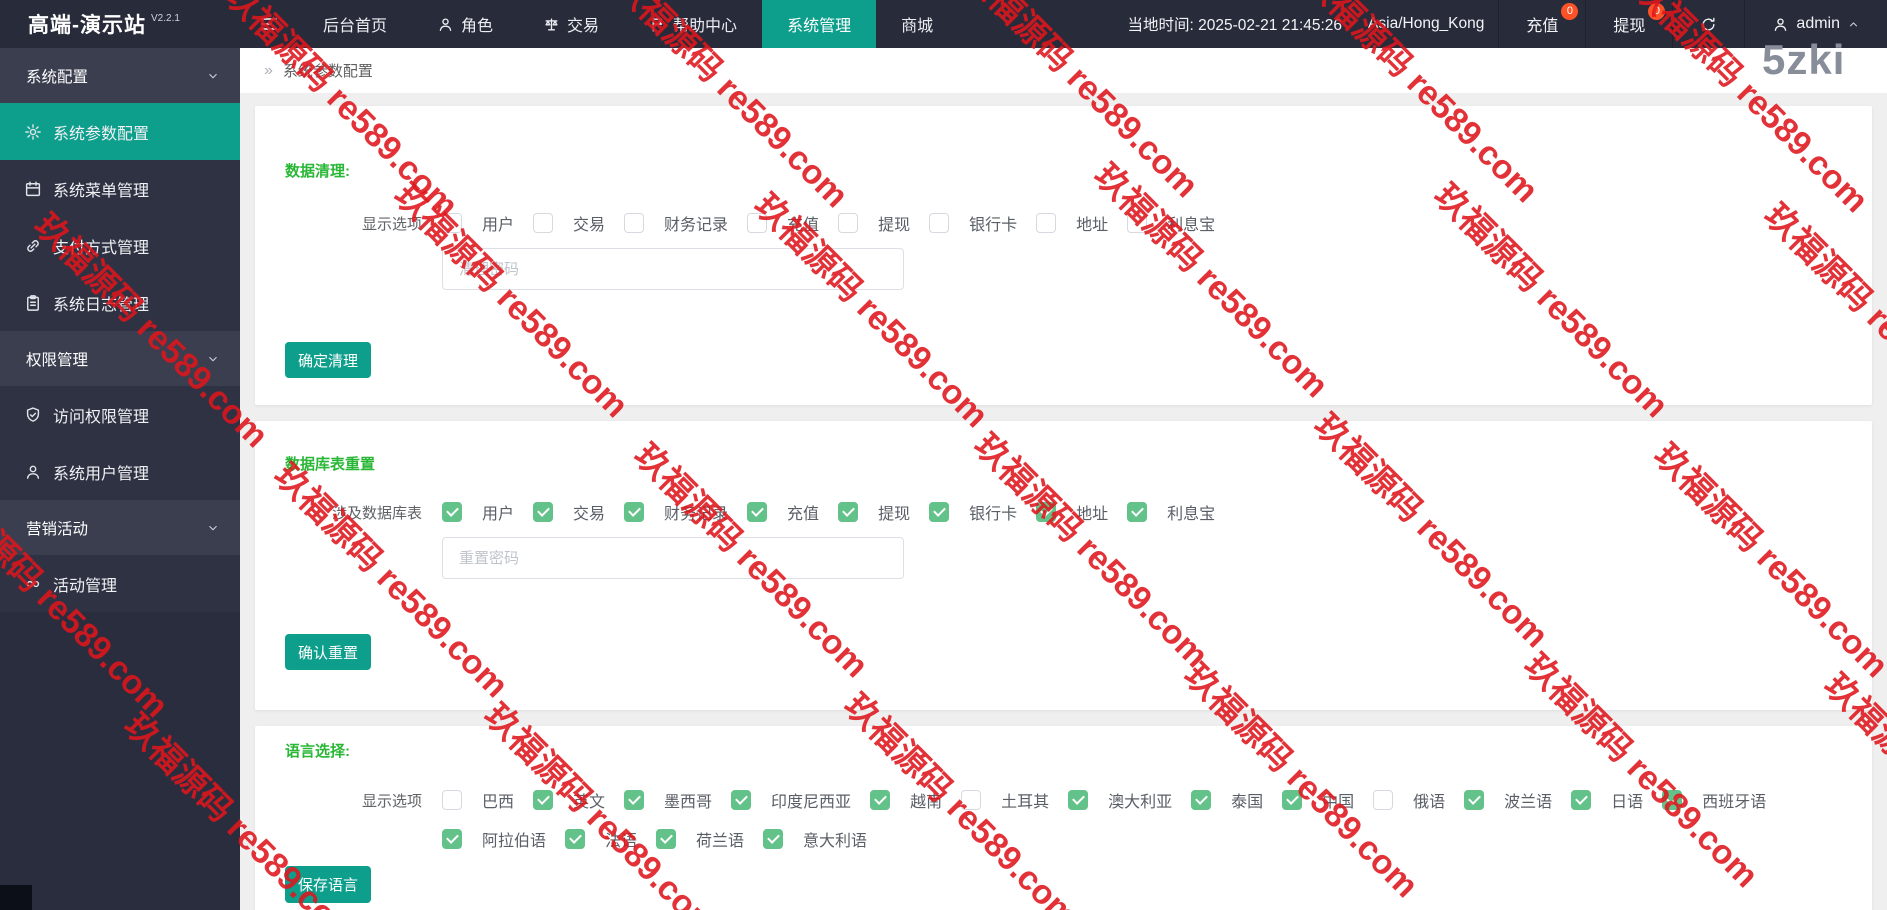 This screenshot has height=910, width=1887. What do you see at coordinates (120, 414) in the screenshot?
I see `sidebar-item: 访问权限管理` at bounding box center [120, 414].